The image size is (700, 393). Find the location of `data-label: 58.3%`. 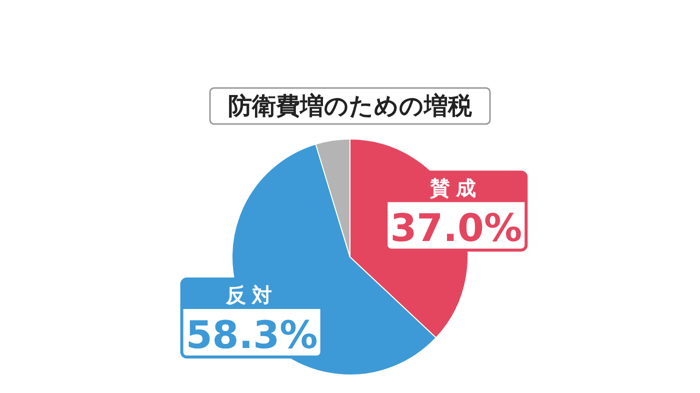

data-label: 58.3% is located at coordinates (252, 335).